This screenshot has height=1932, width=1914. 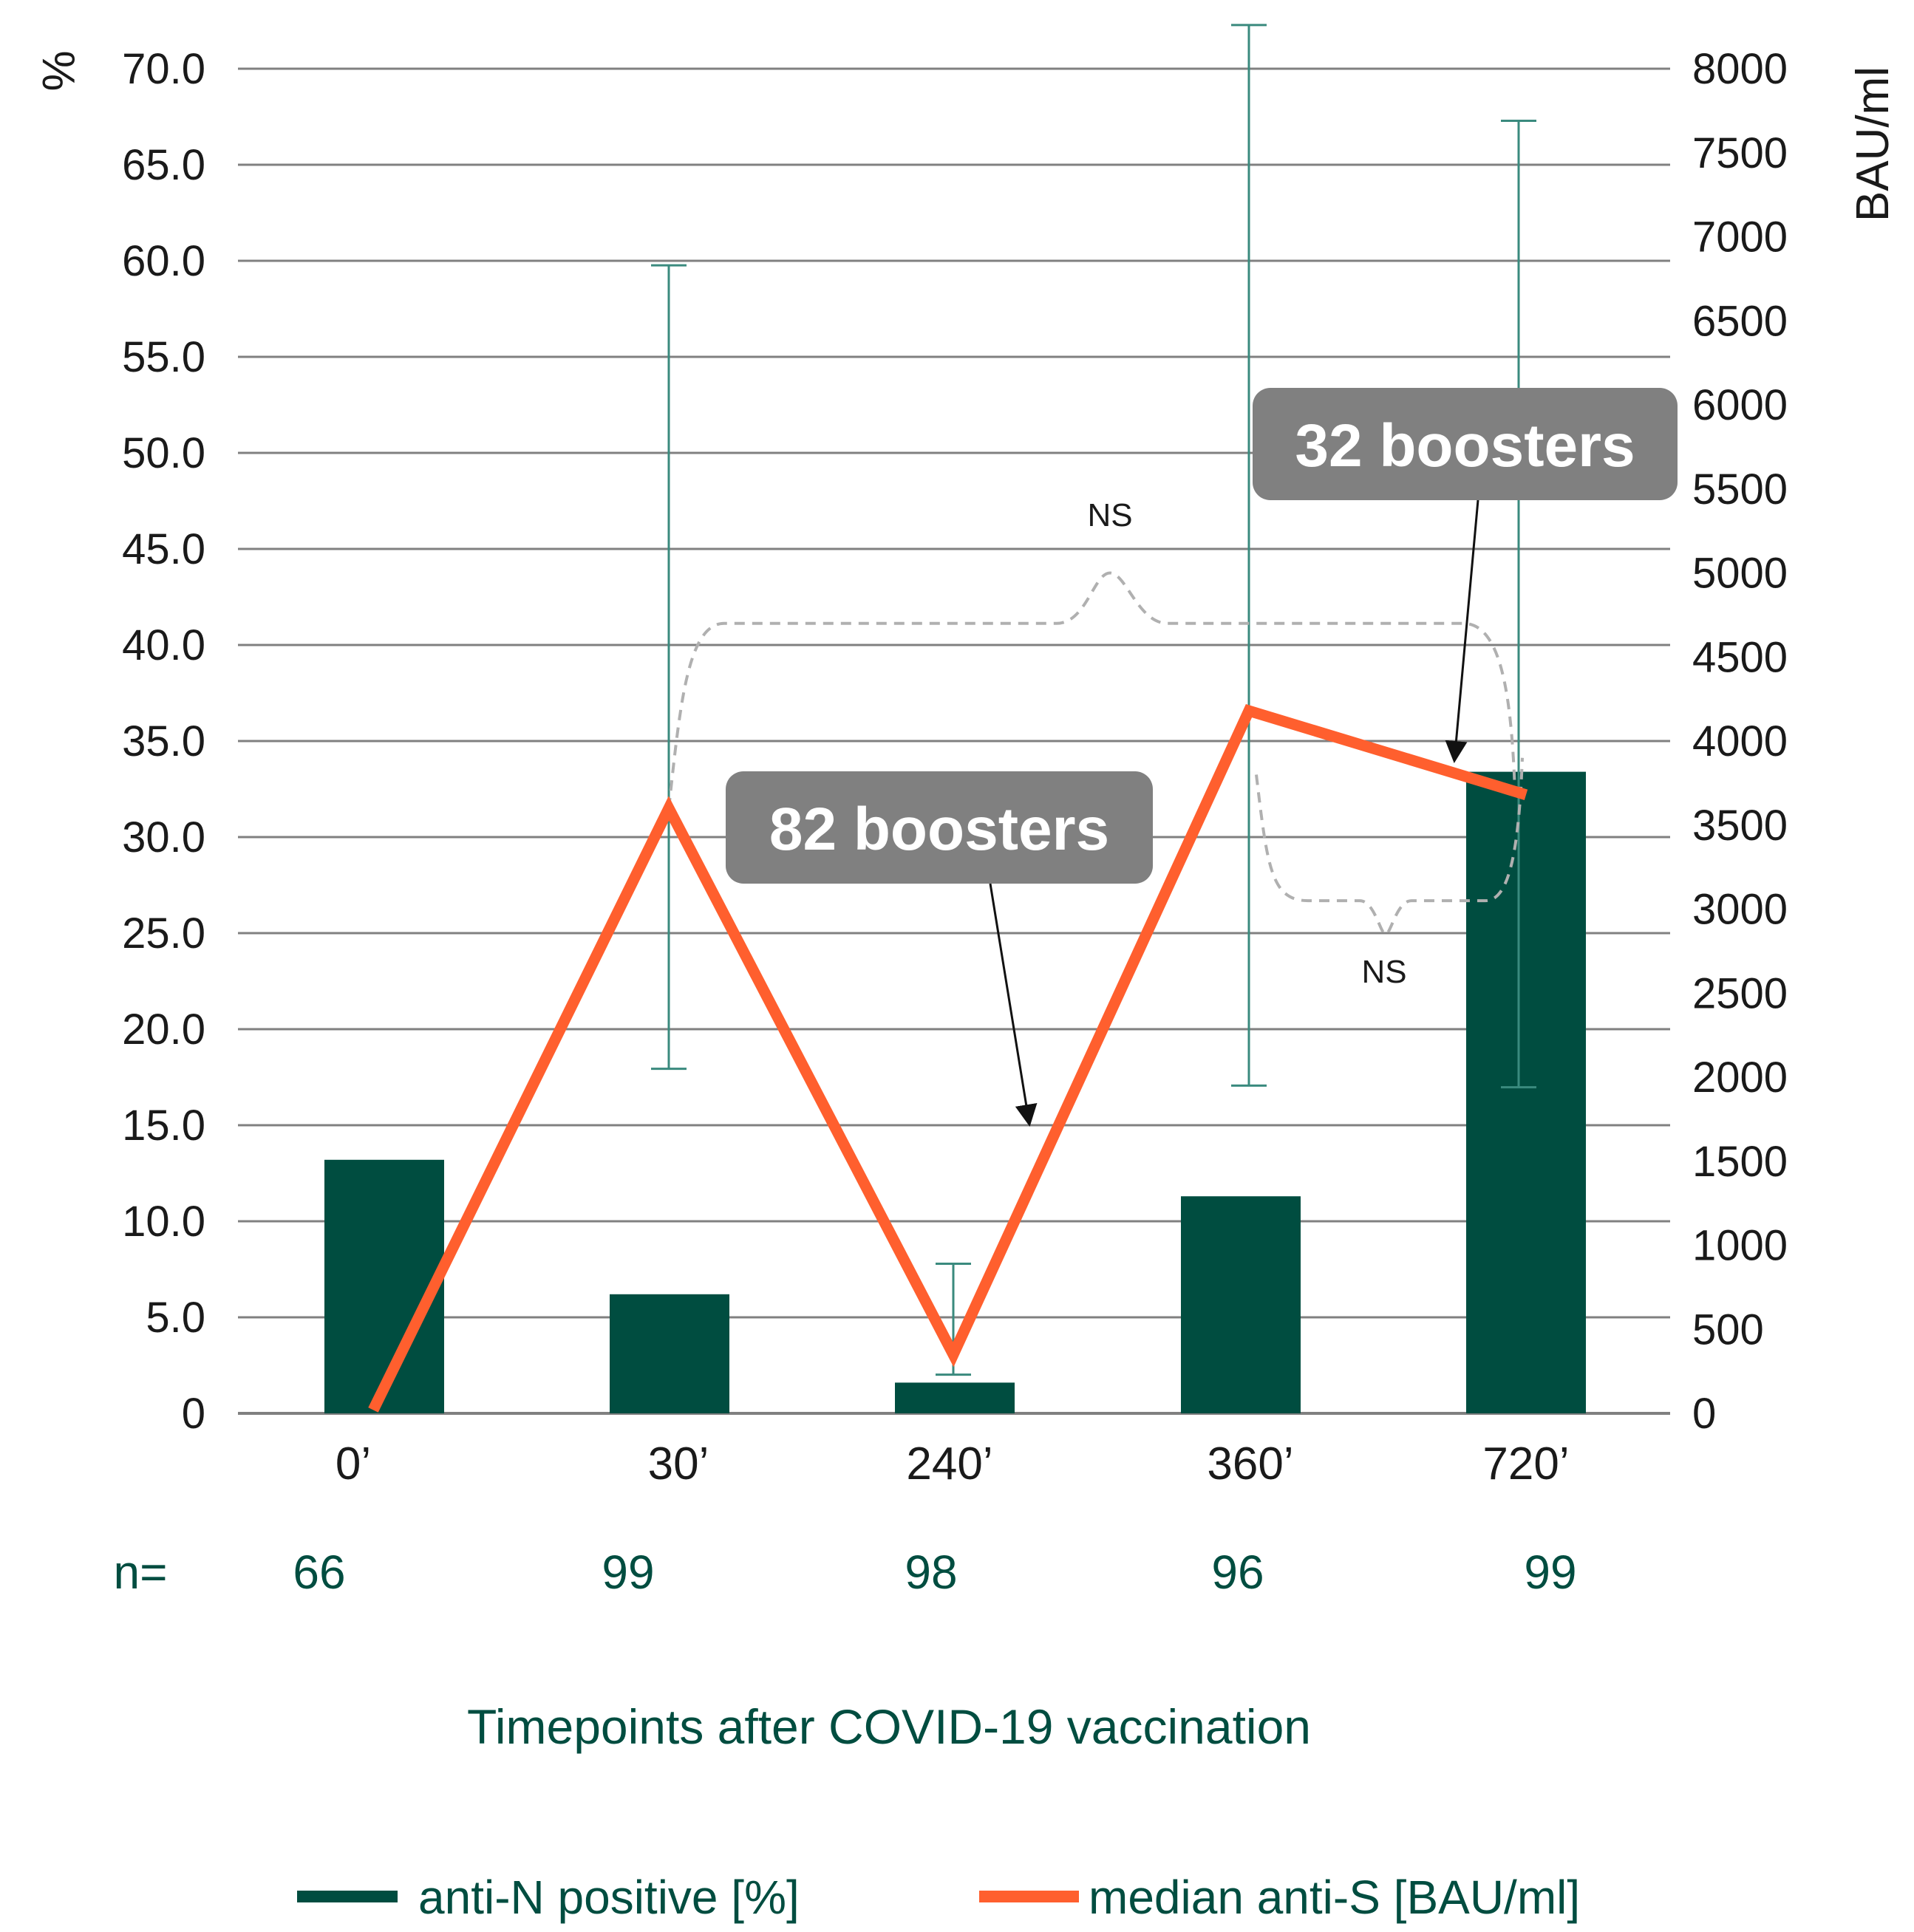 What do you see at coordinates (1740, 574) in the screenshot?
I see `right-tick-label: 5000` at bounding box center [1740, 574].